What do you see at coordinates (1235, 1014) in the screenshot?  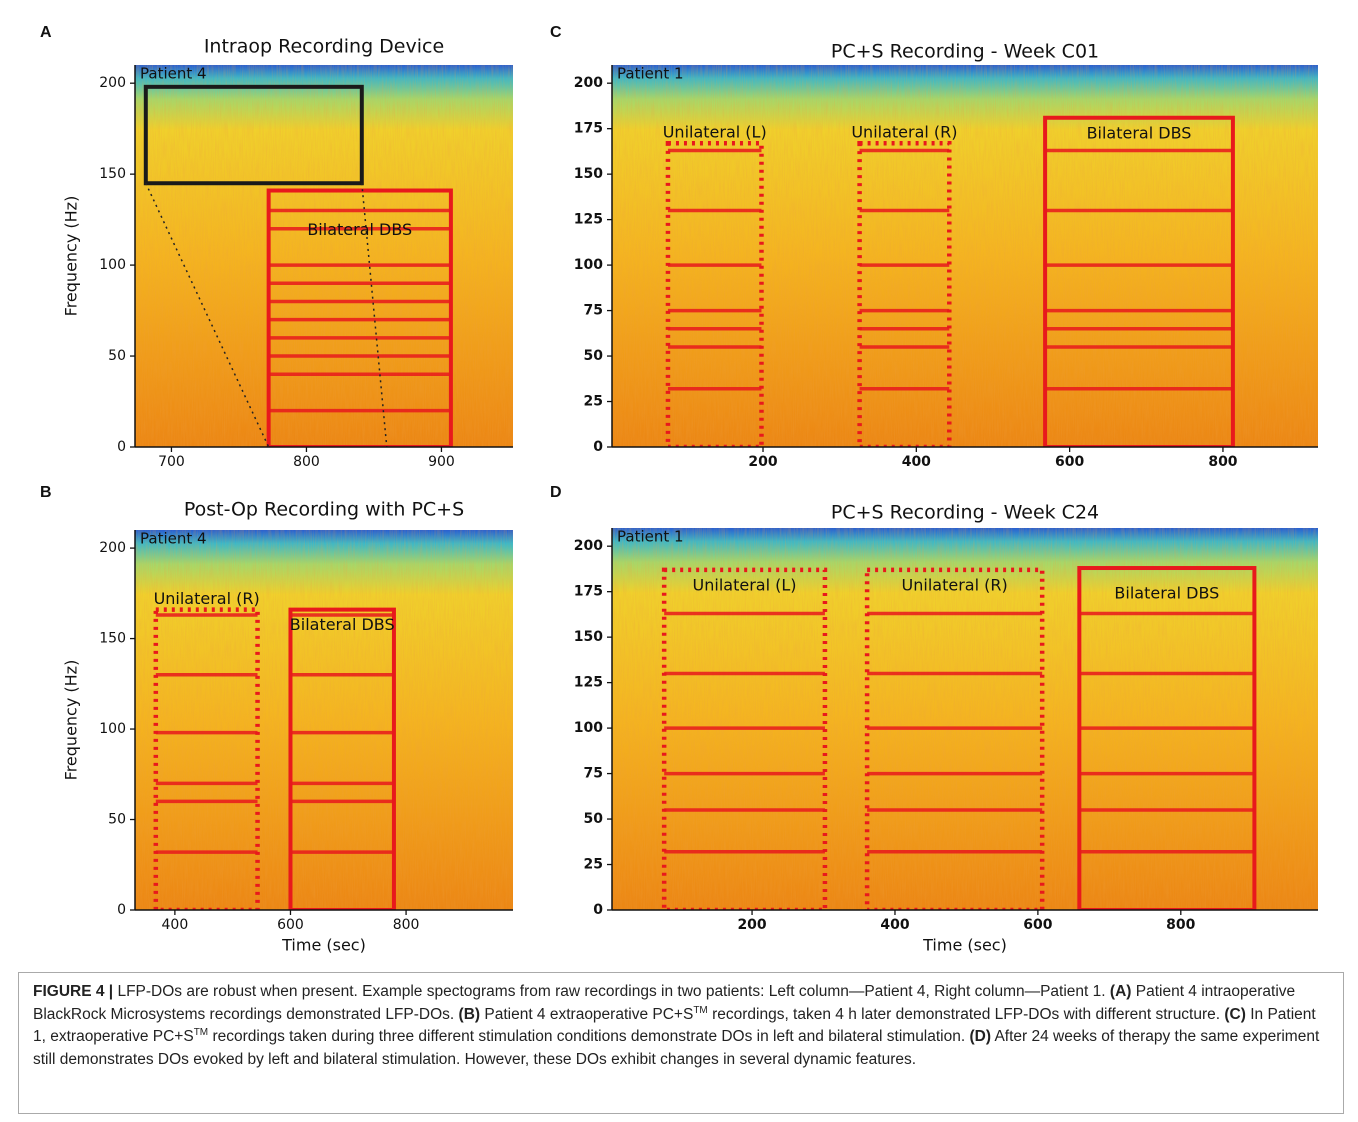 I see `caption-text: (C)` at bounding box center [1235, 1014].